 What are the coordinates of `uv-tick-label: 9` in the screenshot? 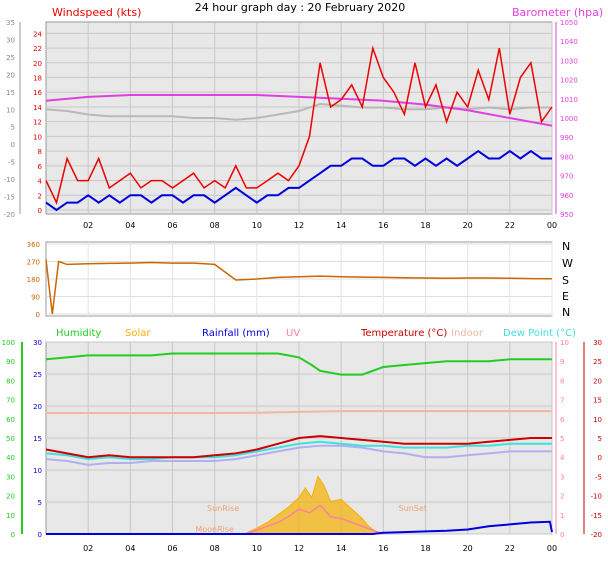 It's located at (562, 362).